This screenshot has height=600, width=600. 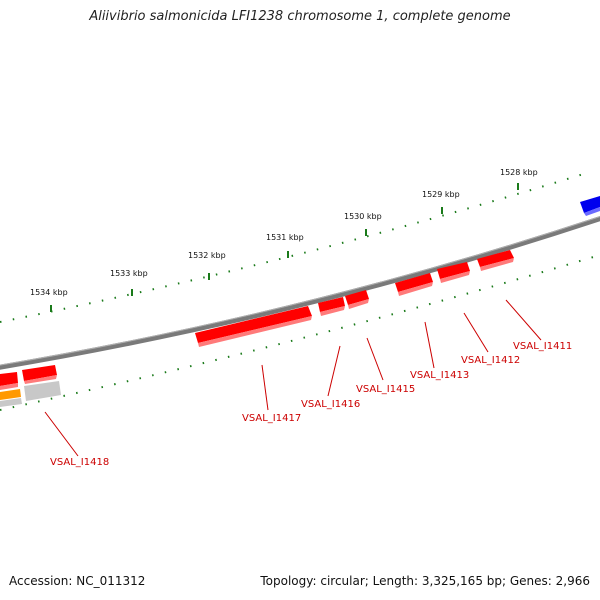 What do you see at coordinates (590, 204) in the screenshot?
I see `gene-block-blue` at bounding box center [590, 204].